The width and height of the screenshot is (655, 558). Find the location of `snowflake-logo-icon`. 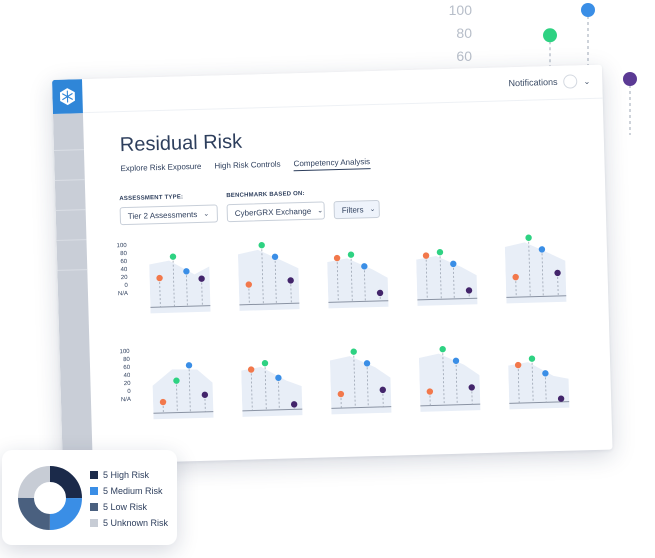

snowflake-logo-icon is located at coordinates (67, 97).